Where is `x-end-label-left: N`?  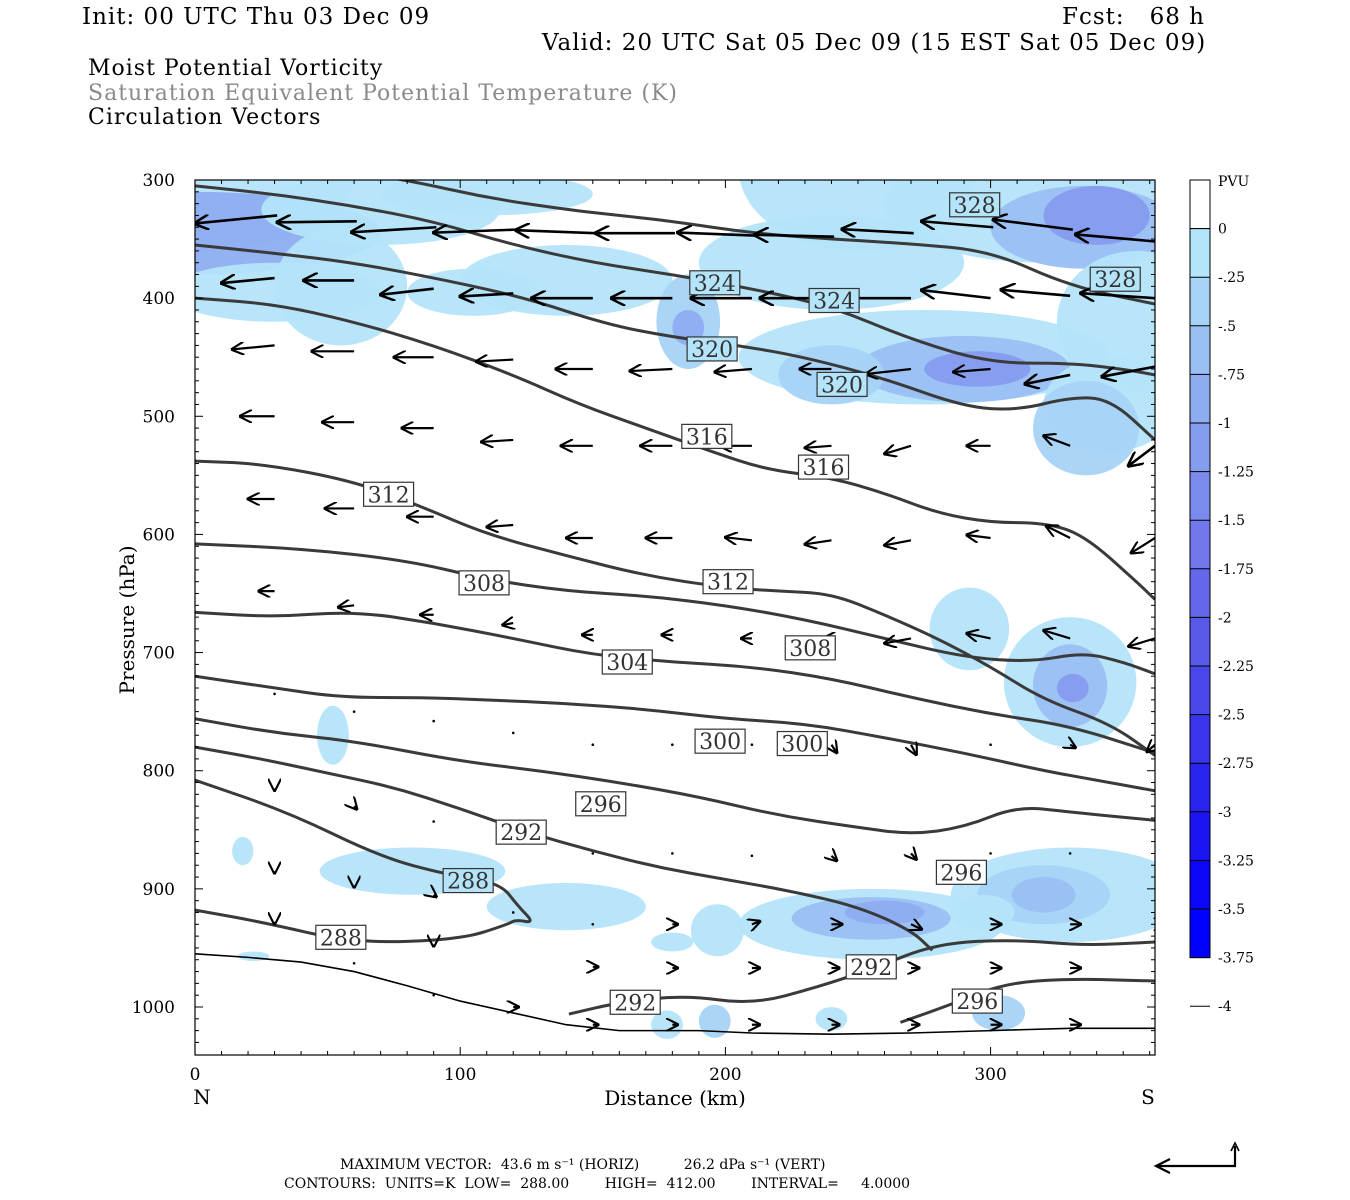
x-end-label-left: N is located at coordinates (202, 1097).